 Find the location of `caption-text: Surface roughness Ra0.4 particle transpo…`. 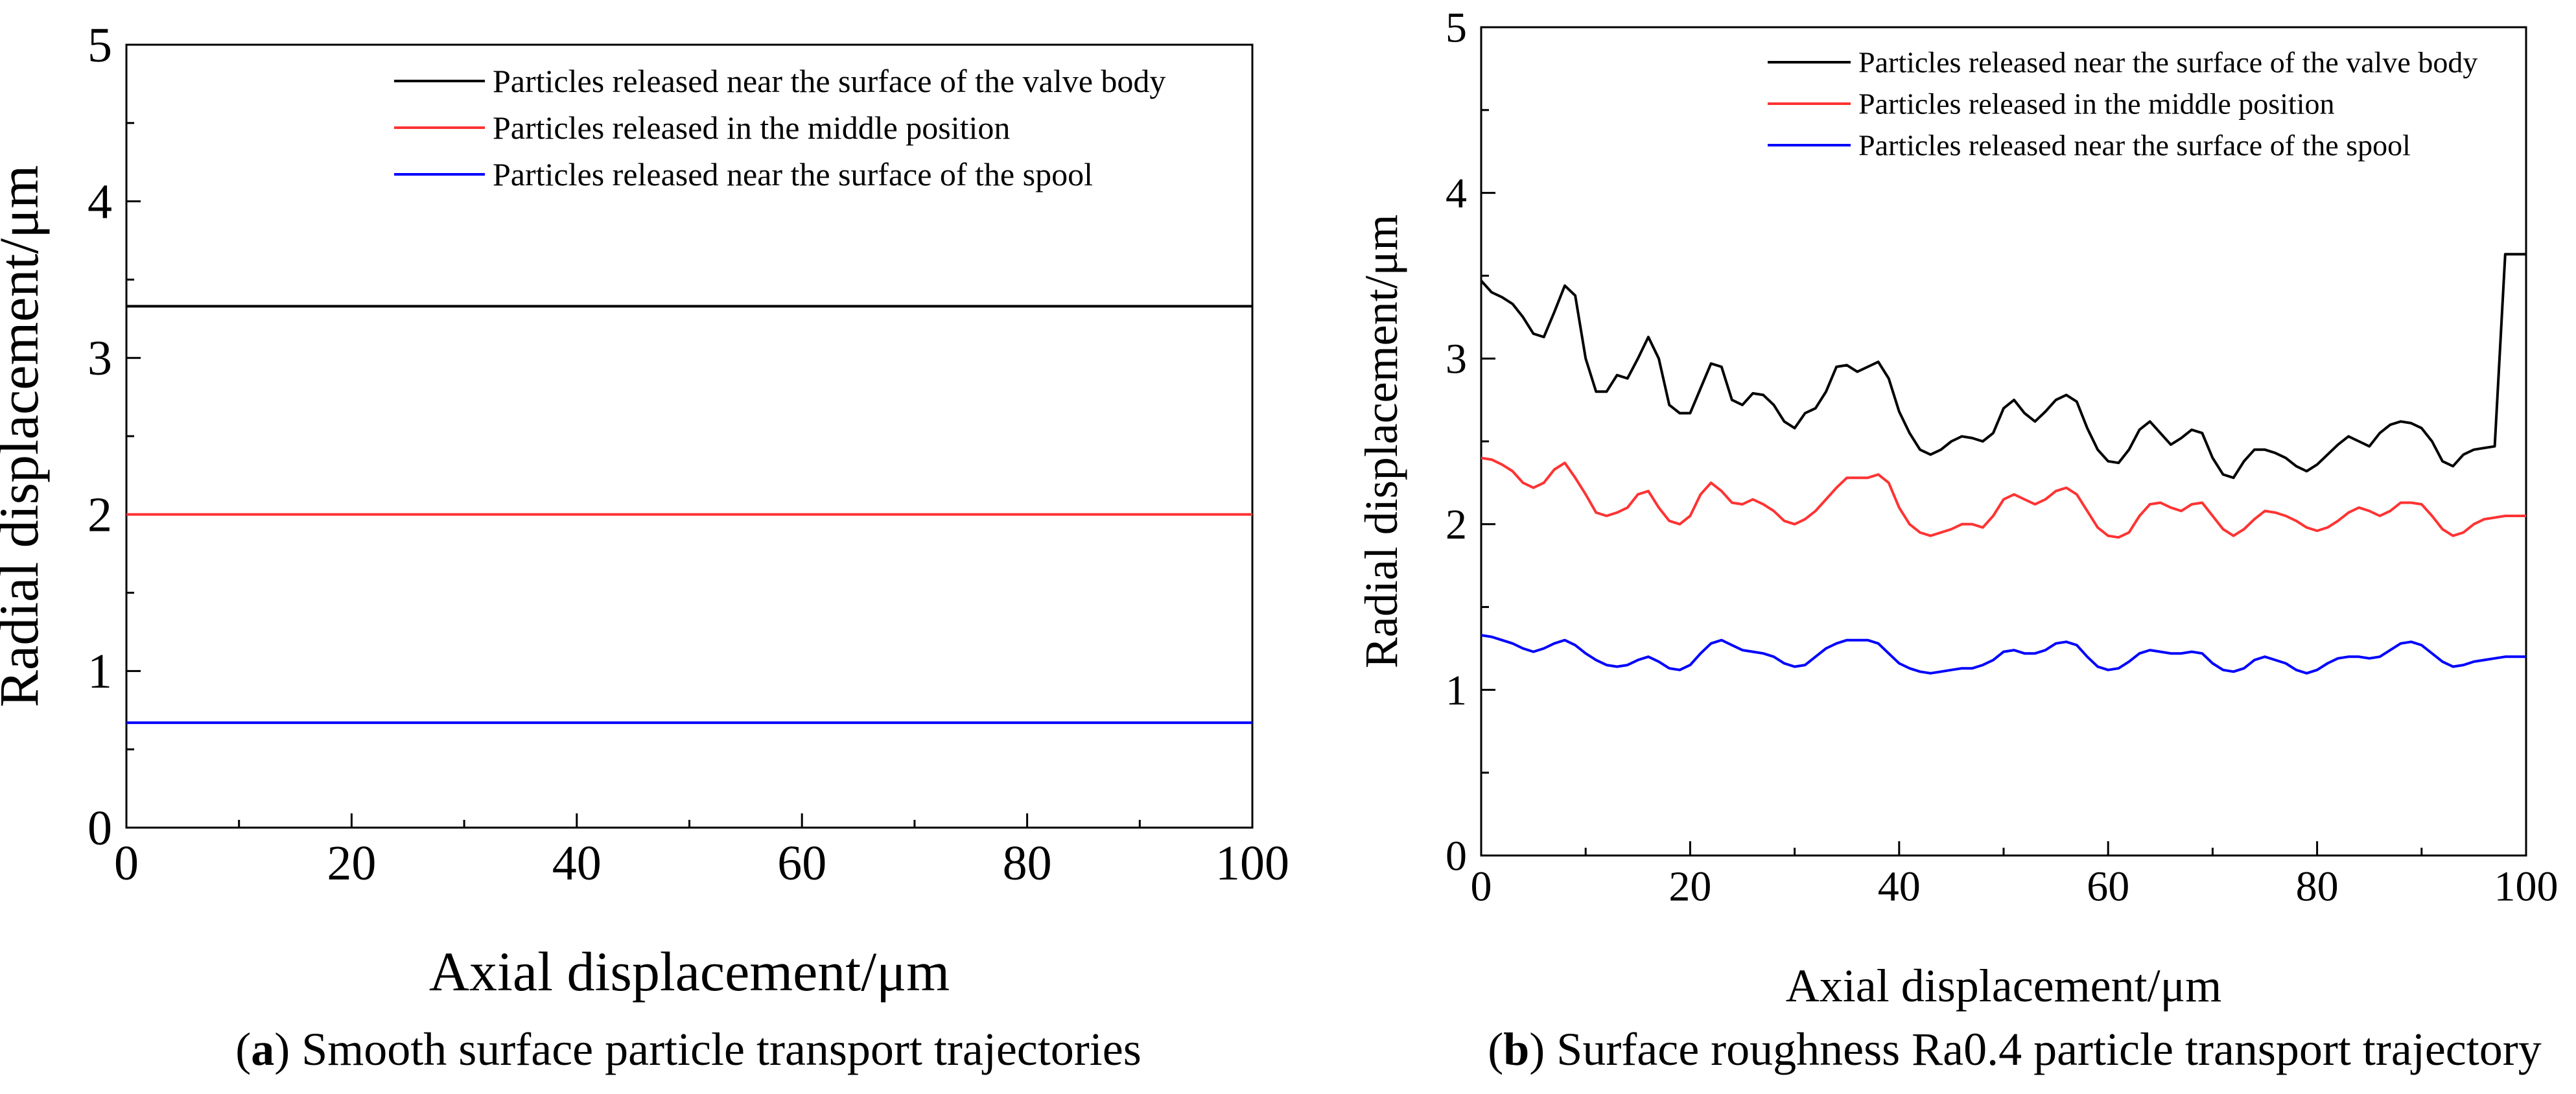

caption-text: Surface roughness Ra0.4 particle transpo… is located at coordinates (2048, 1049).